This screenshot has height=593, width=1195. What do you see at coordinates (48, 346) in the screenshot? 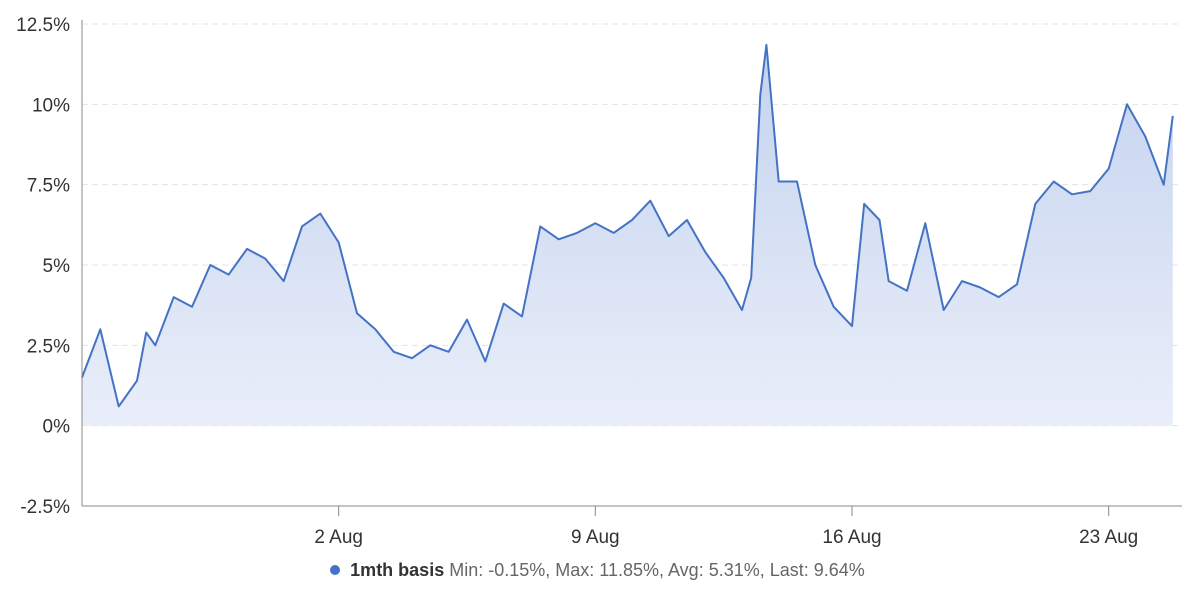
I see `y-tick-label: 2.5%` at bounding box center [48, 346].